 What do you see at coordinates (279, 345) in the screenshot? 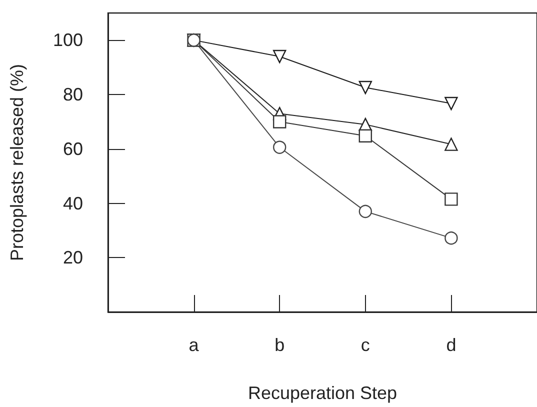
I see `x-tick-label: b` at bounding box center [279, 345].